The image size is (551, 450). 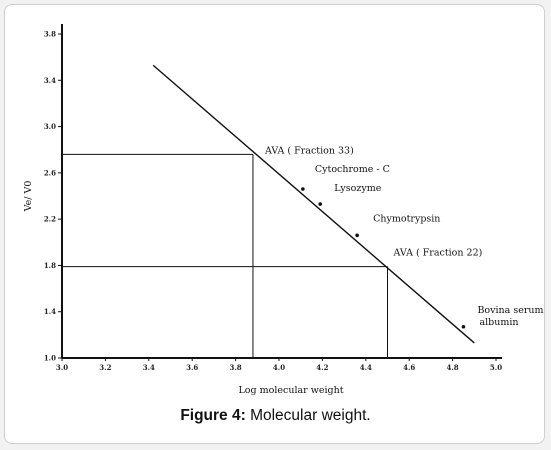 I want to click on point-label: Cytochrome - C, so click(x=352, y=169).